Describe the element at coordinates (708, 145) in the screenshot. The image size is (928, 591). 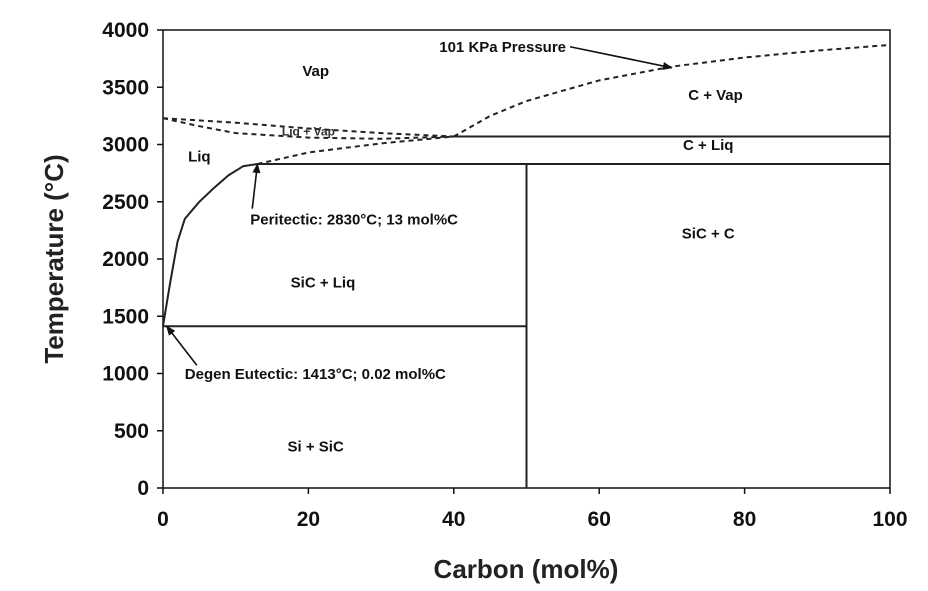
I see `region-label: C + Liq` at that location.